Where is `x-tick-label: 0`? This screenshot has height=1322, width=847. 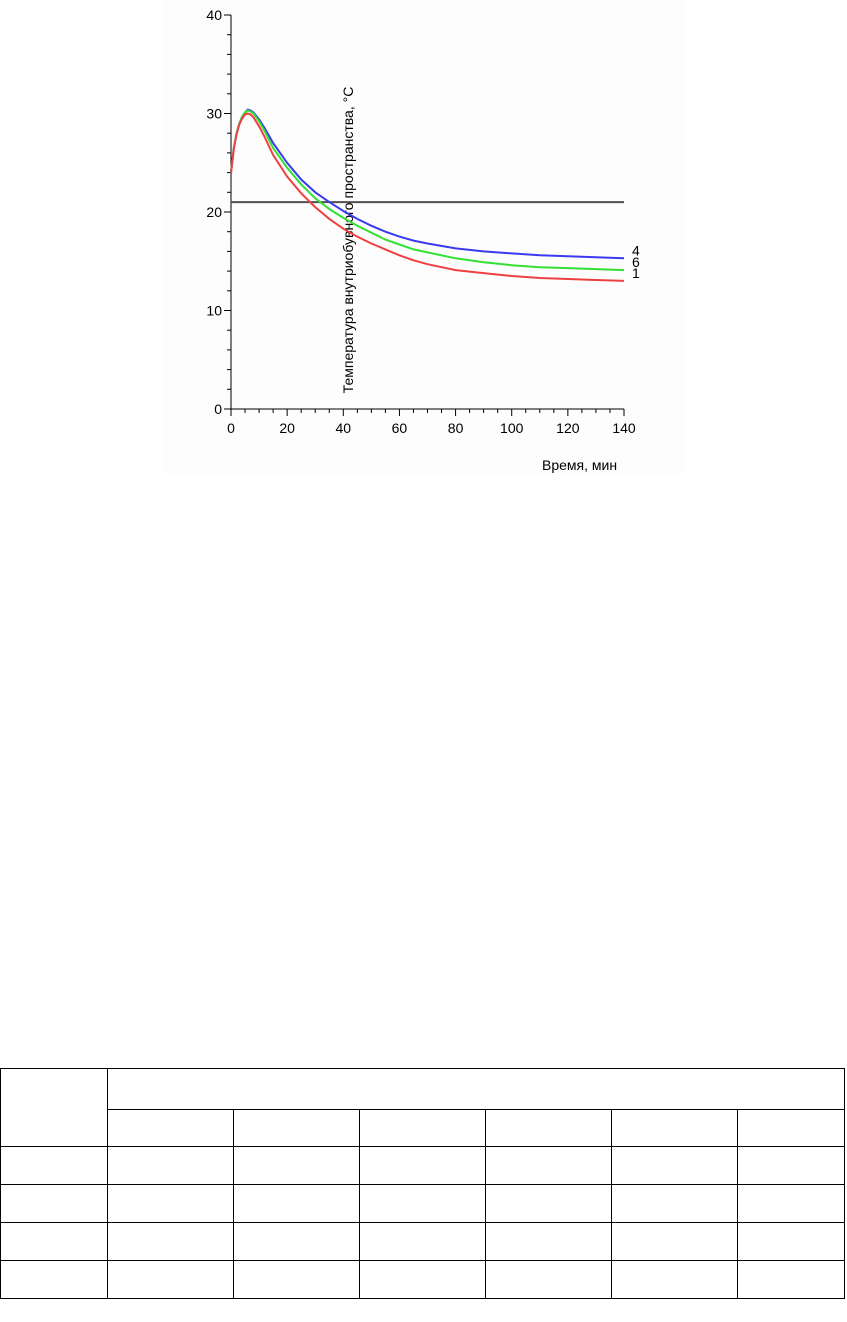 x-tick-label: 0 is located at coordinates (231, 428).